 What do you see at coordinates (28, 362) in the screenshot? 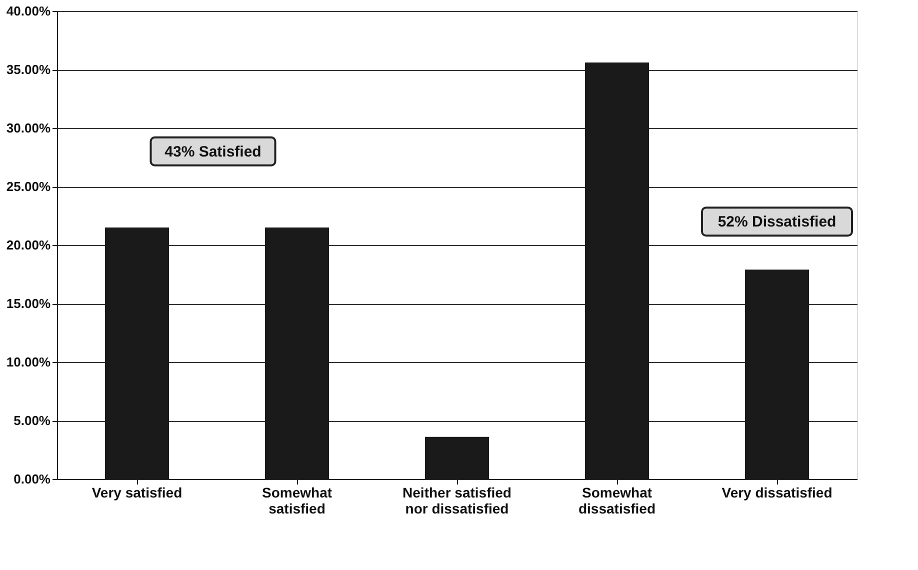
I see `y-tick-label: 10.00%` at bounding box center [28, 362].